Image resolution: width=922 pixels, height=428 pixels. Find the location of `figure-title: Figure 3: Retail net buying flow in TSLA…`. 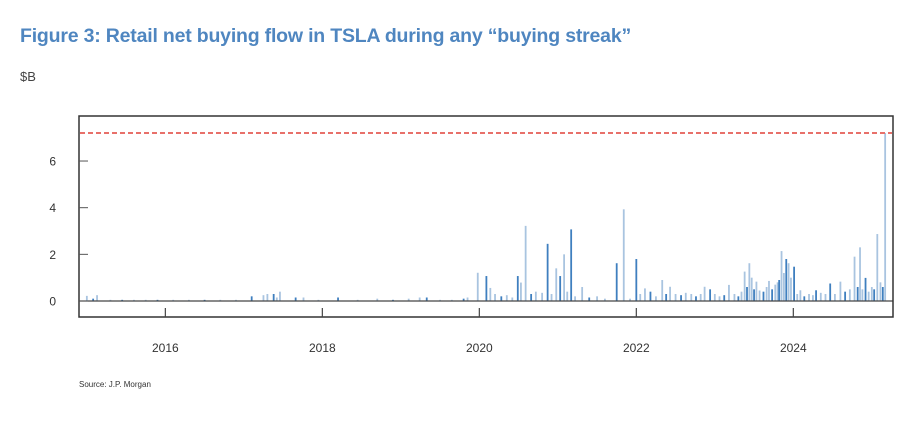

figure-title: Figure 3: Retail net buying flow in TSLA… is located at coordinates (326, 36).